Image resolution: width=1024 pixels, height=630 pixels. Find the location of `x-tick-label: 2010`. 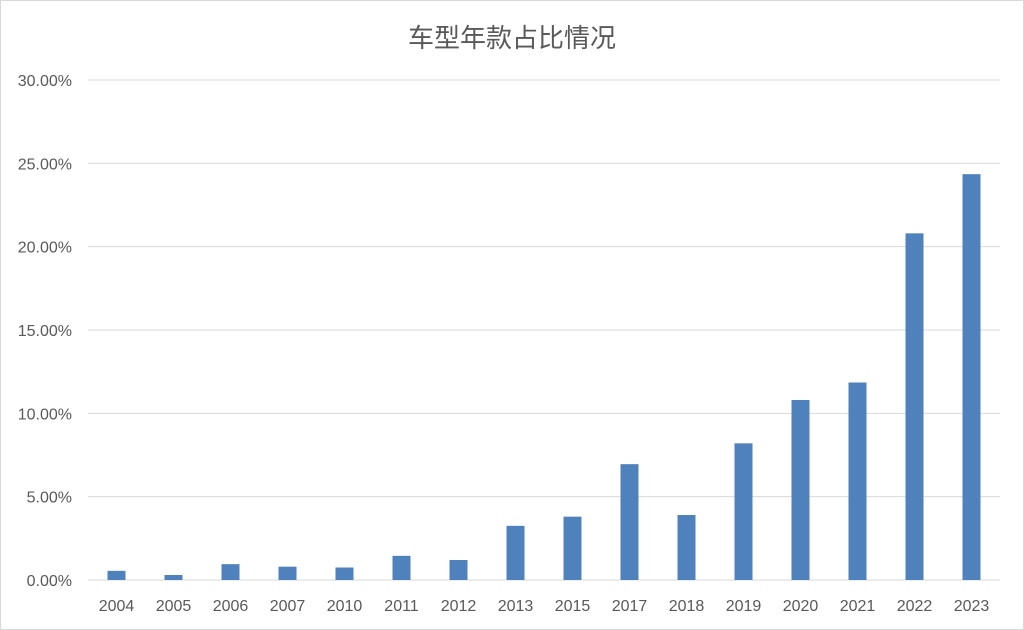

x-tick-label: 2010 is located at coordinates (345, 606).